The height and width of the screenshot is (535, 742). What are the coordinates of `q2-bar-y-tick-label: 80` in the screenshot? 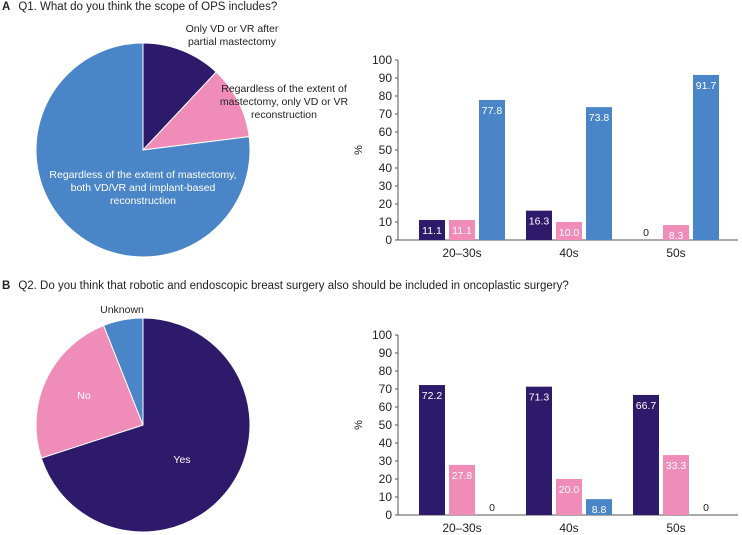 It's located at (386, 371).